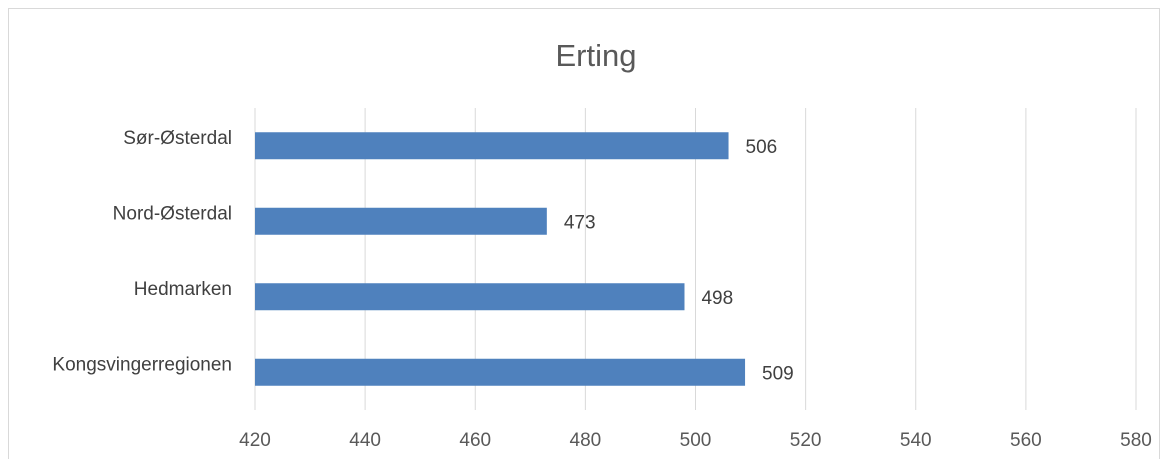 The width and height of the screenshot is (1168, 459). What do you see at coordinates (580, 222) in the screenshot?
I see `data-label: 473` at bounding box center [580, 222].